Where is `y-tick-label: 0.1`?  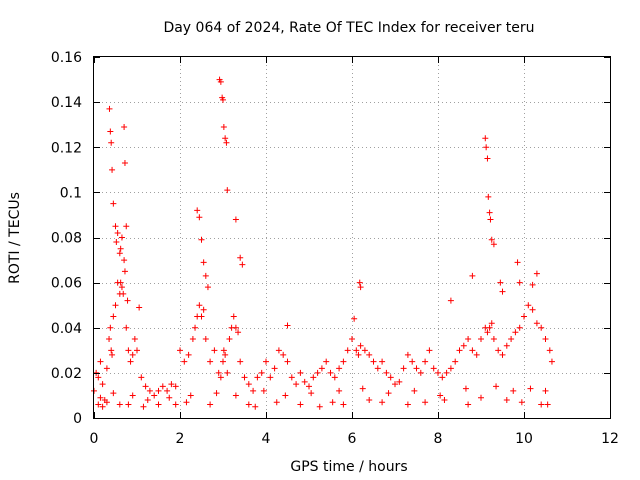 y-tick-label: 0.1 is located at coordinates (71, 193).